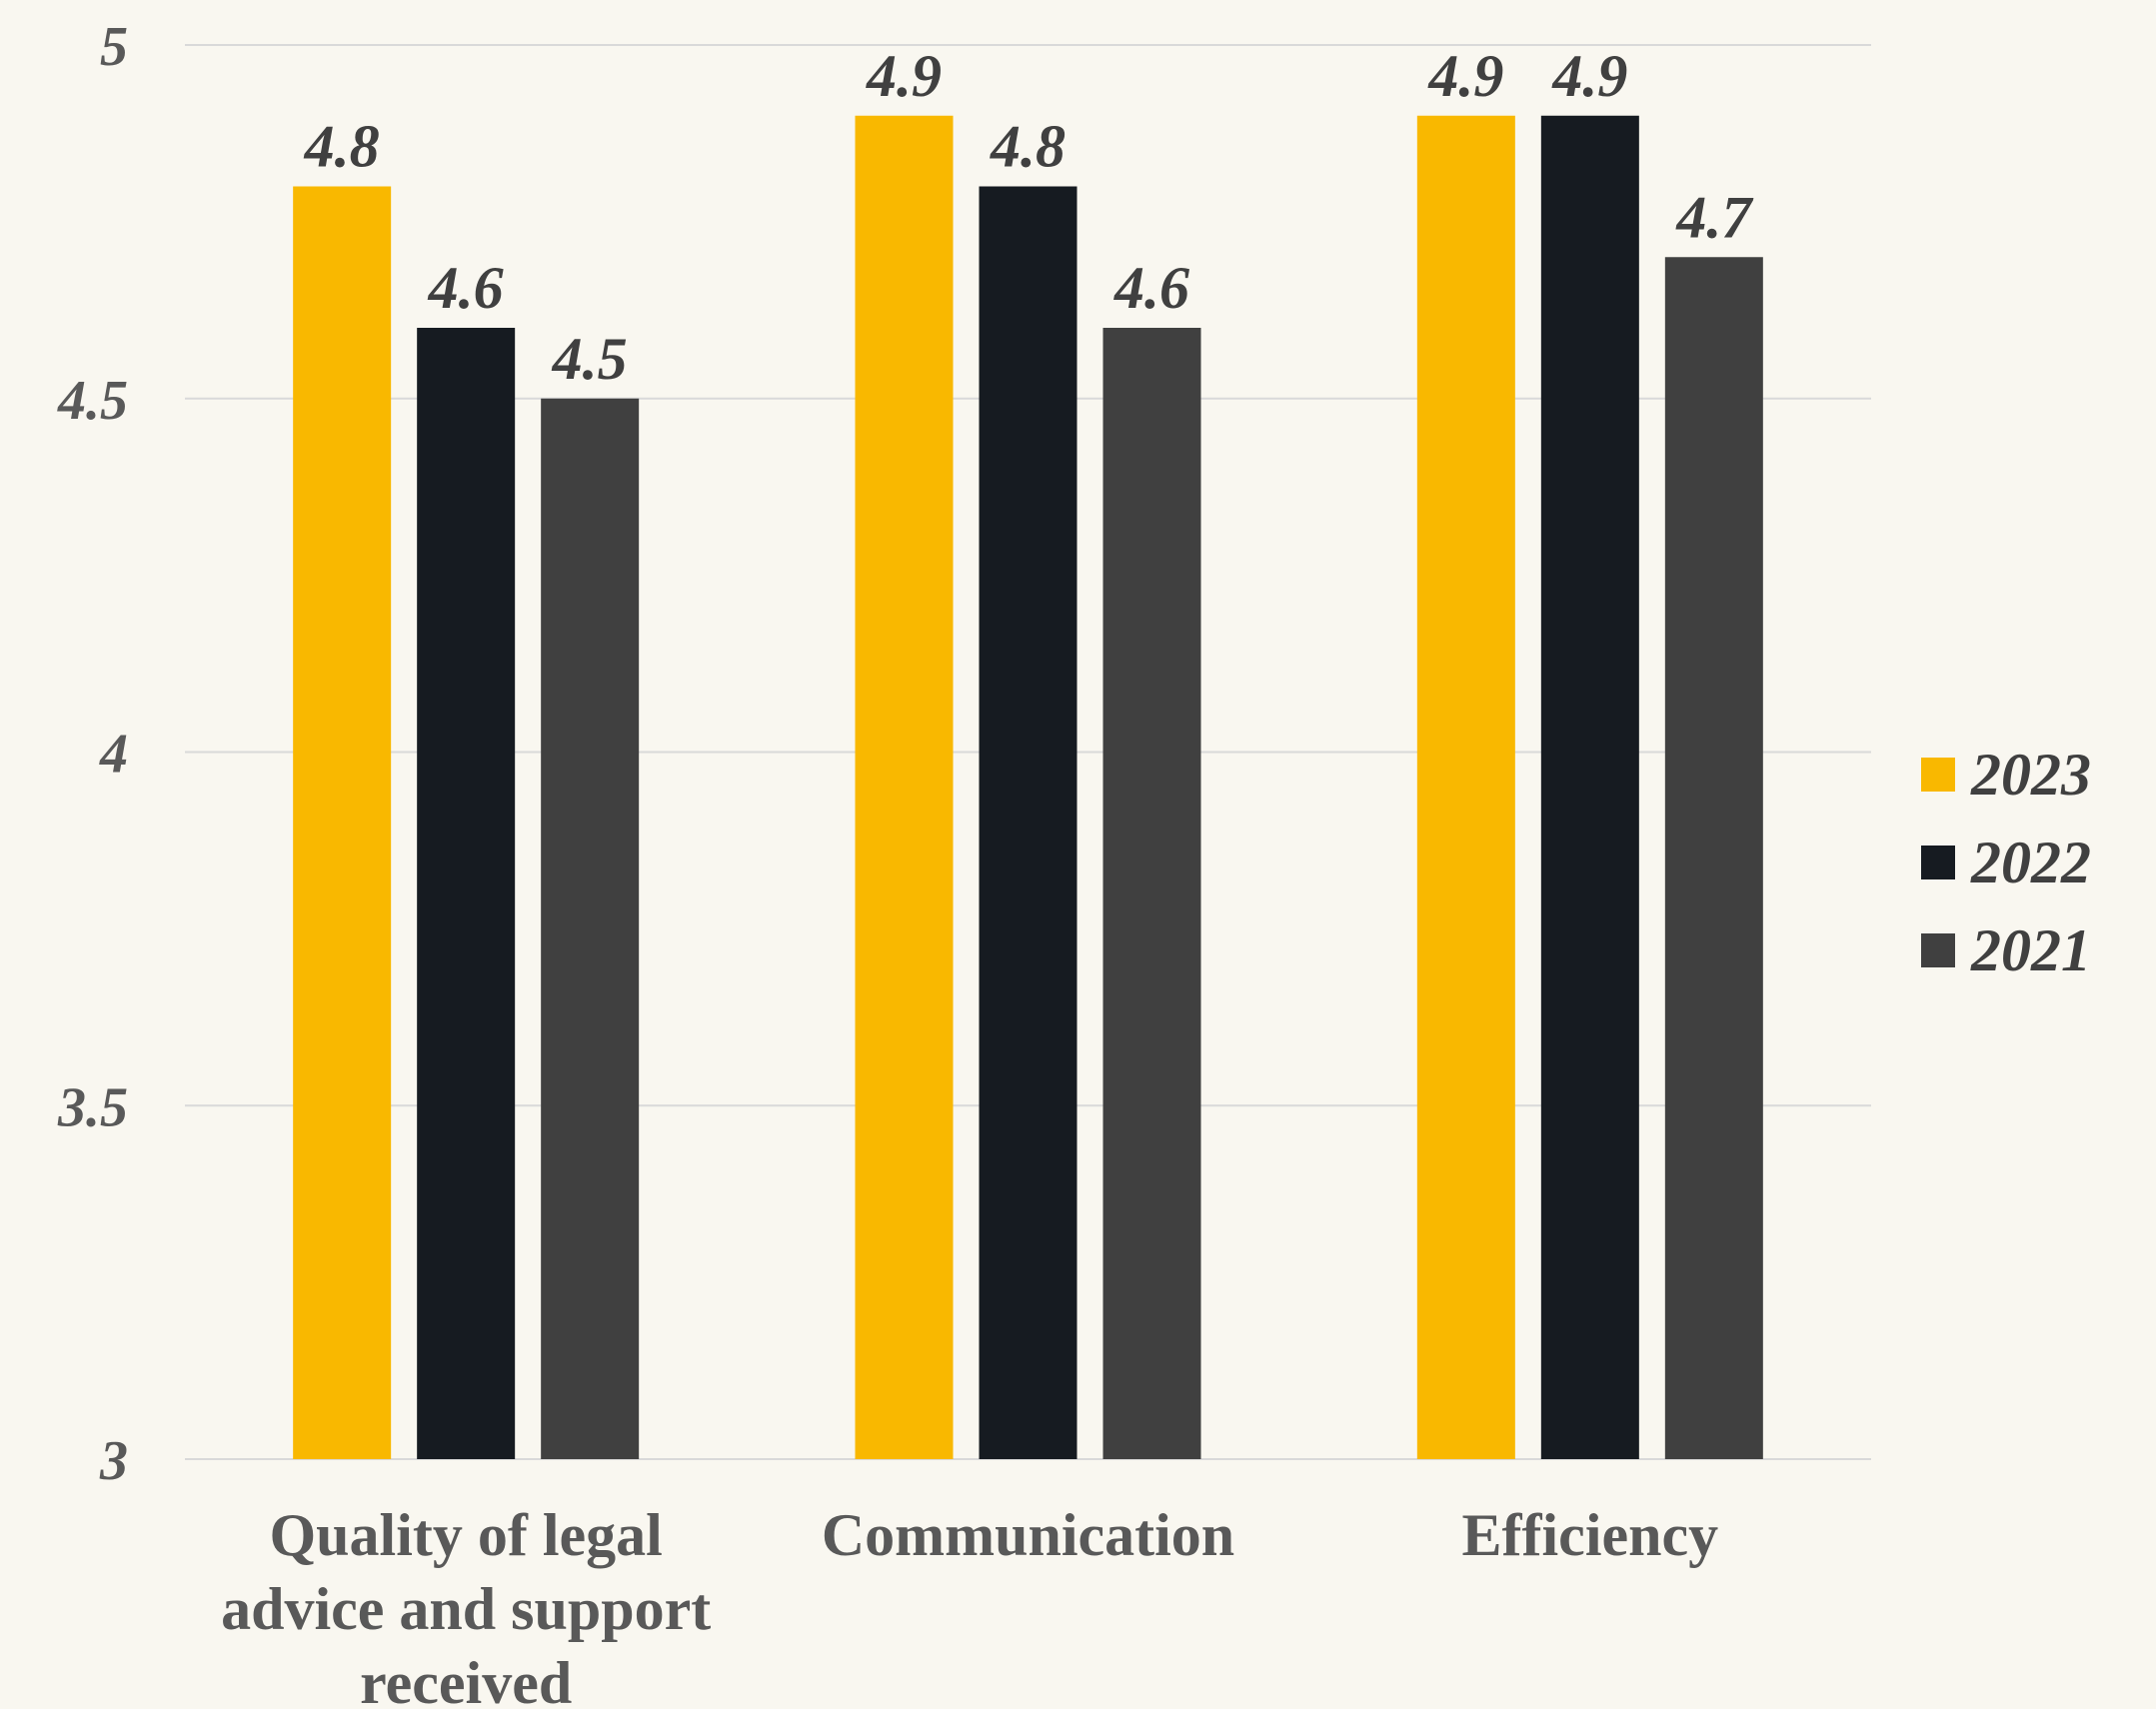 The height and width of the screenshot is (1709, 2156). I want to click on legend: 2023 2022 2021, so click(2006, 862).